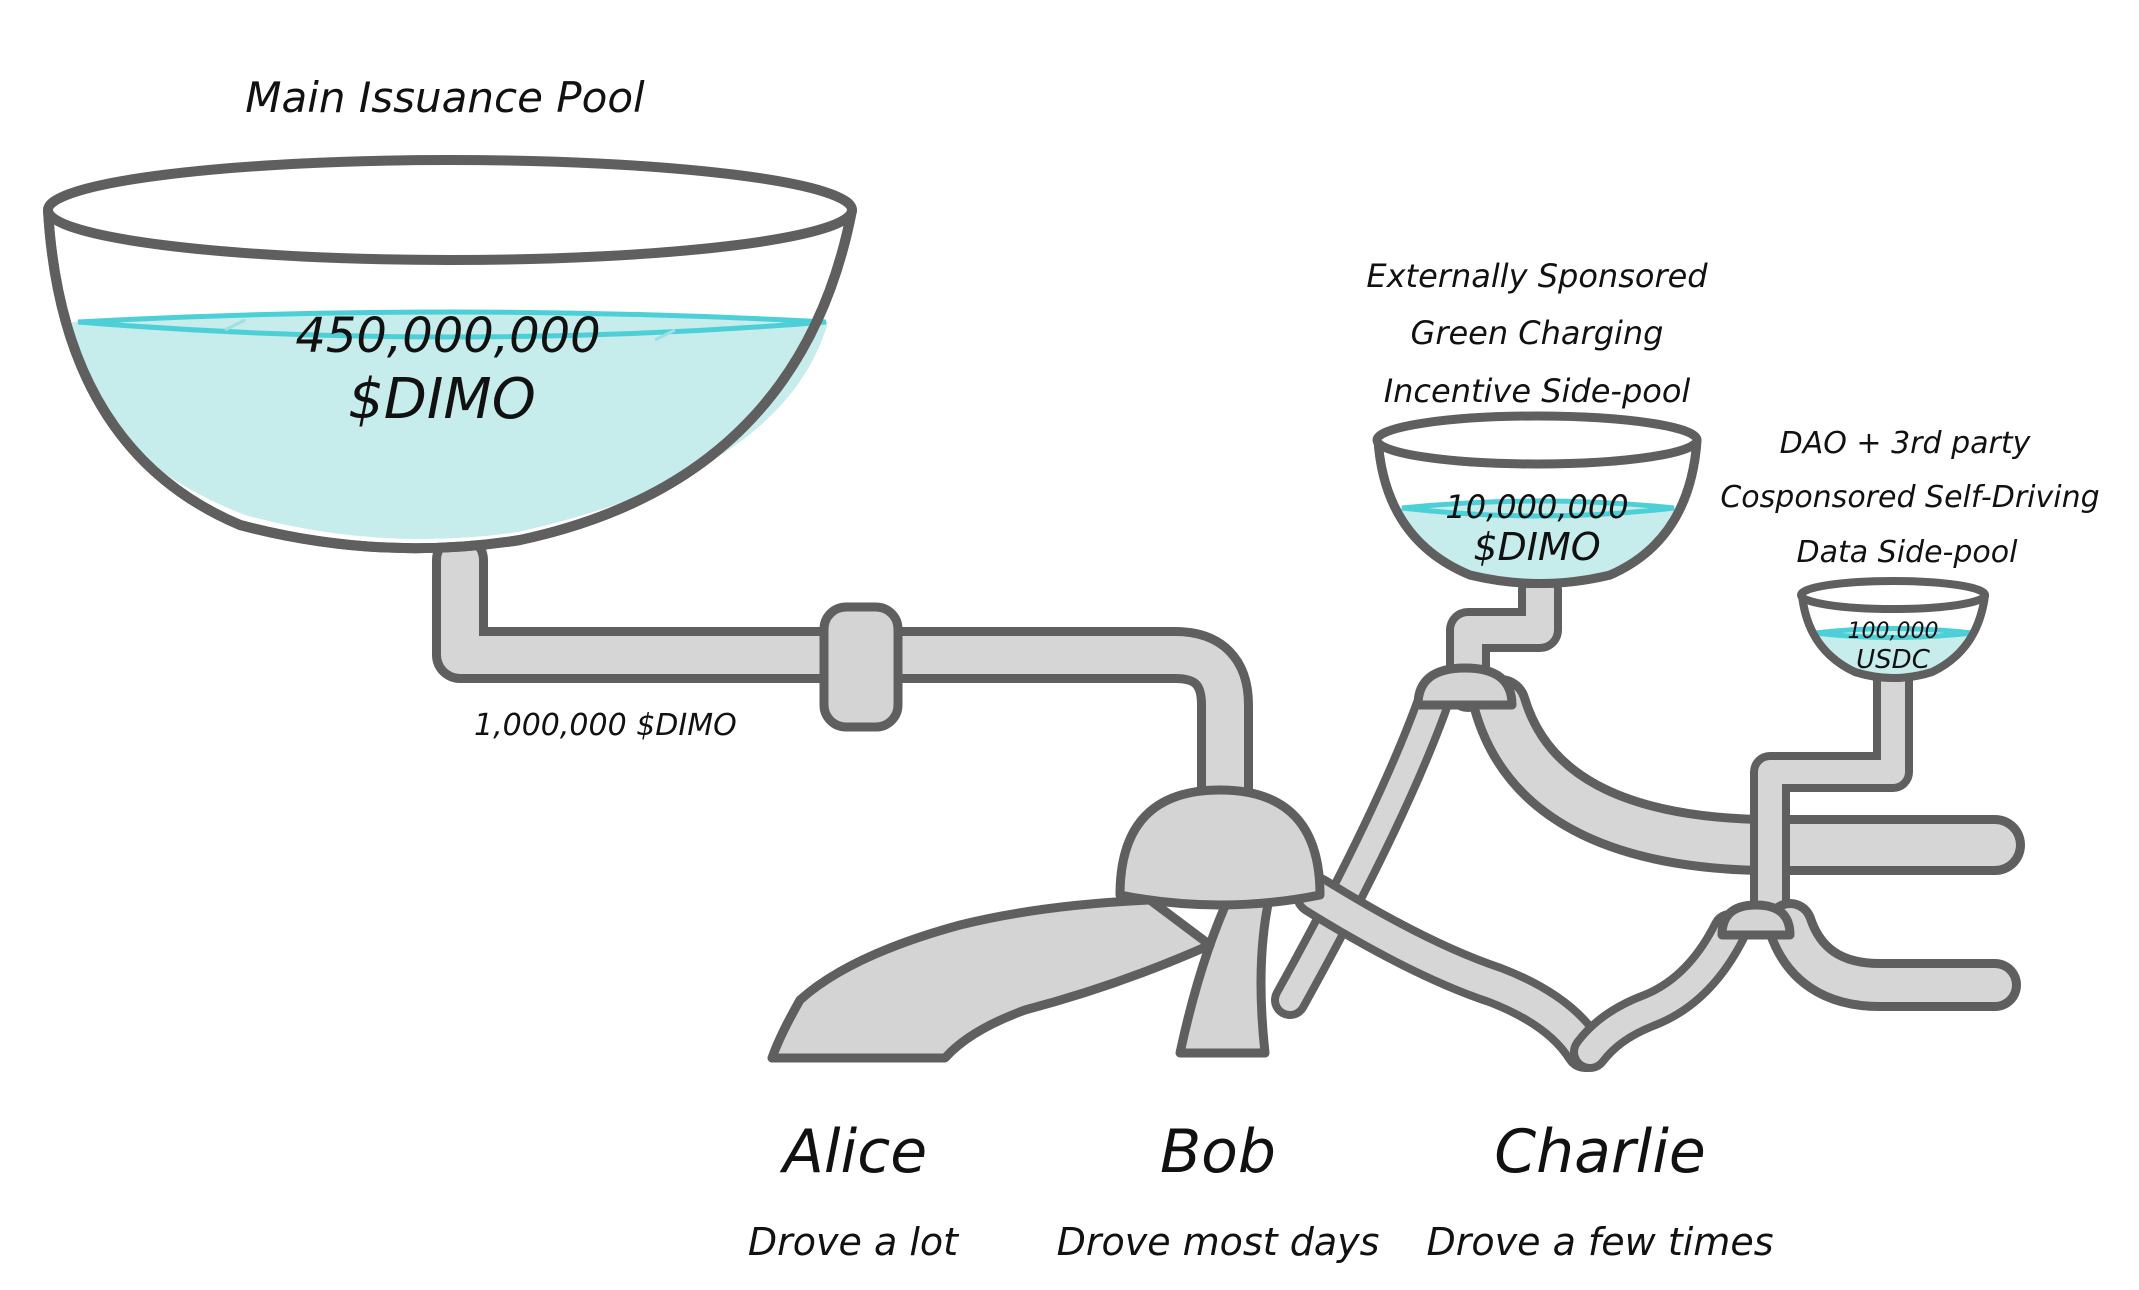 The image size is (2139, 1290). I want to click on main-faucet, so click(1046, 924).